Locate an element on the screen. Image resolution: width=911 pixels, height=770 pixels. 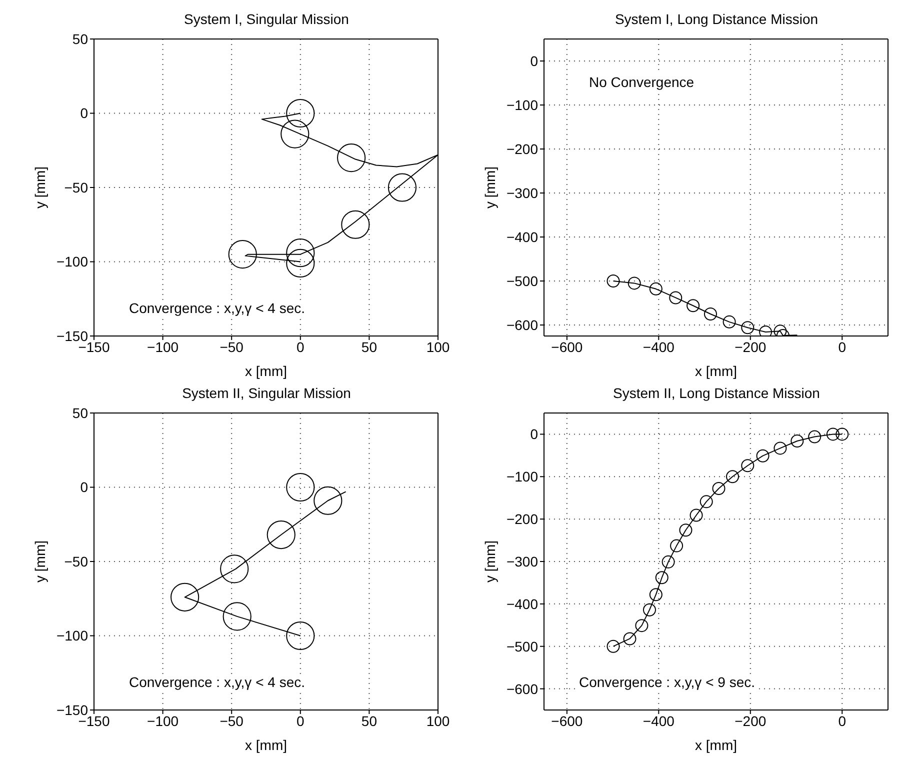
chart-title: System II, Long Distance Mission is located at coordinates (716, 393).